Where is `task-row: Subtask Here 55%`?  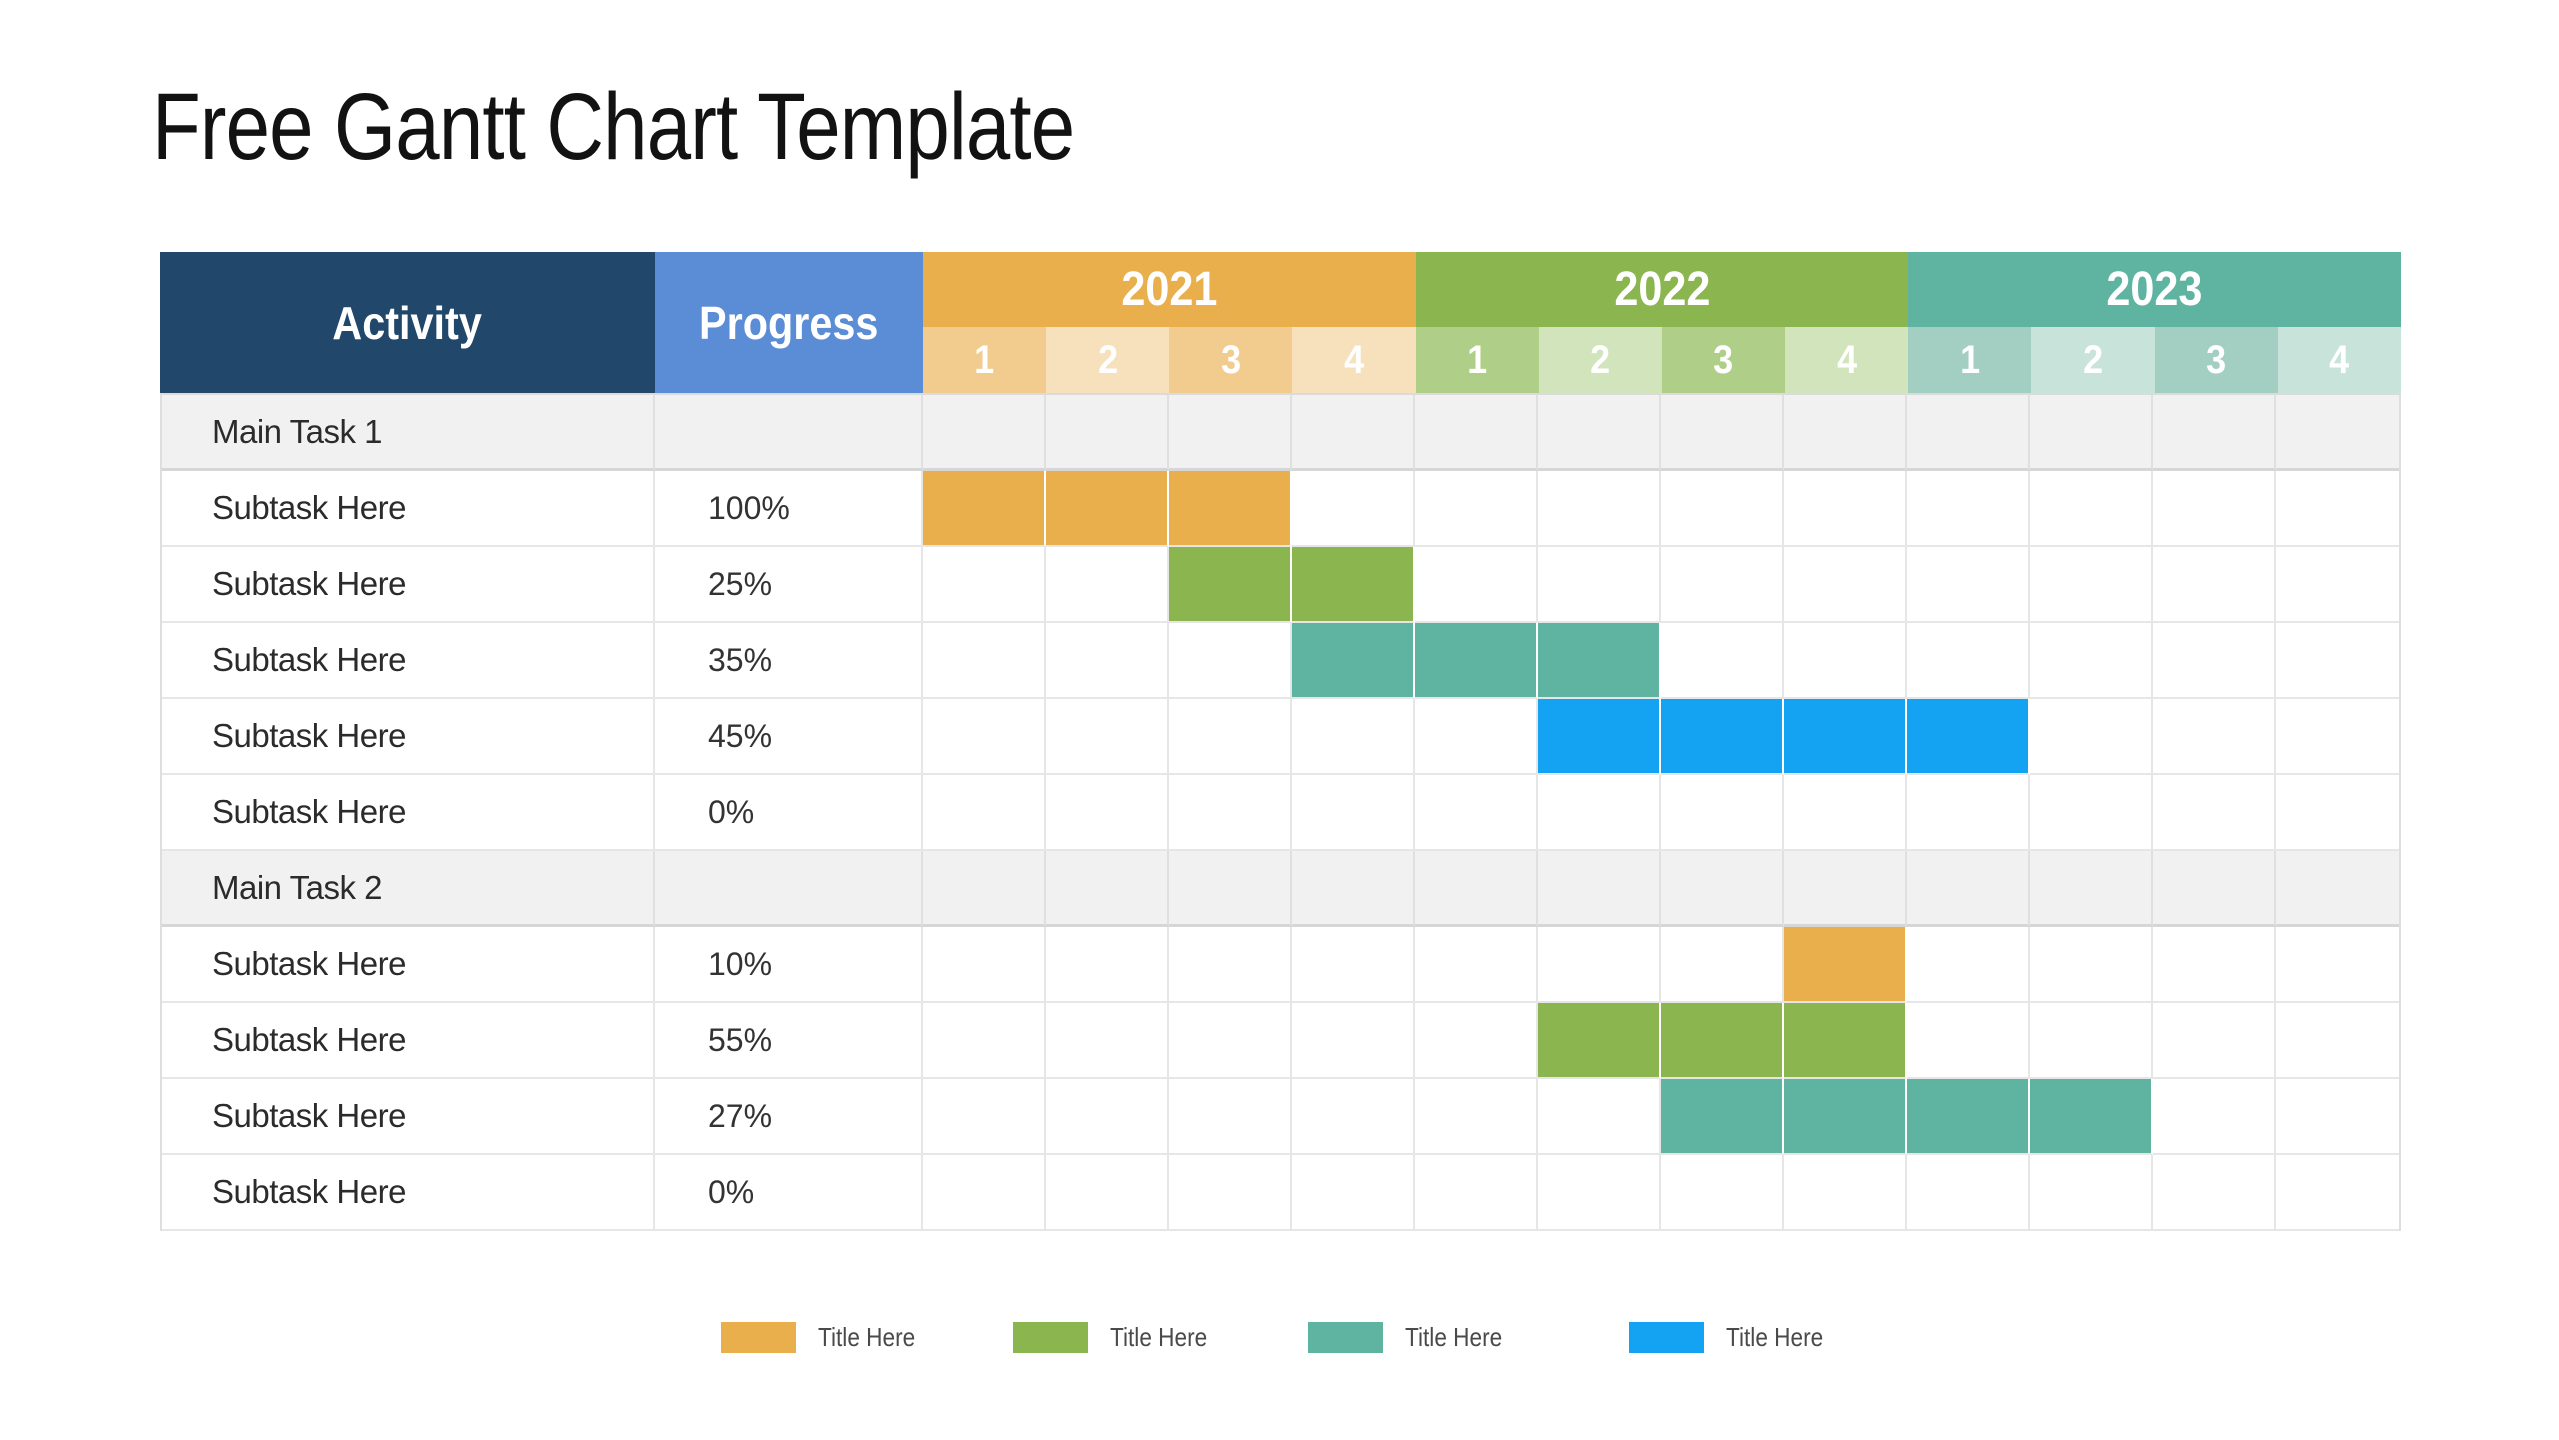
task-row: Subtask Here 55% is located at coordinates (1280, 1041).